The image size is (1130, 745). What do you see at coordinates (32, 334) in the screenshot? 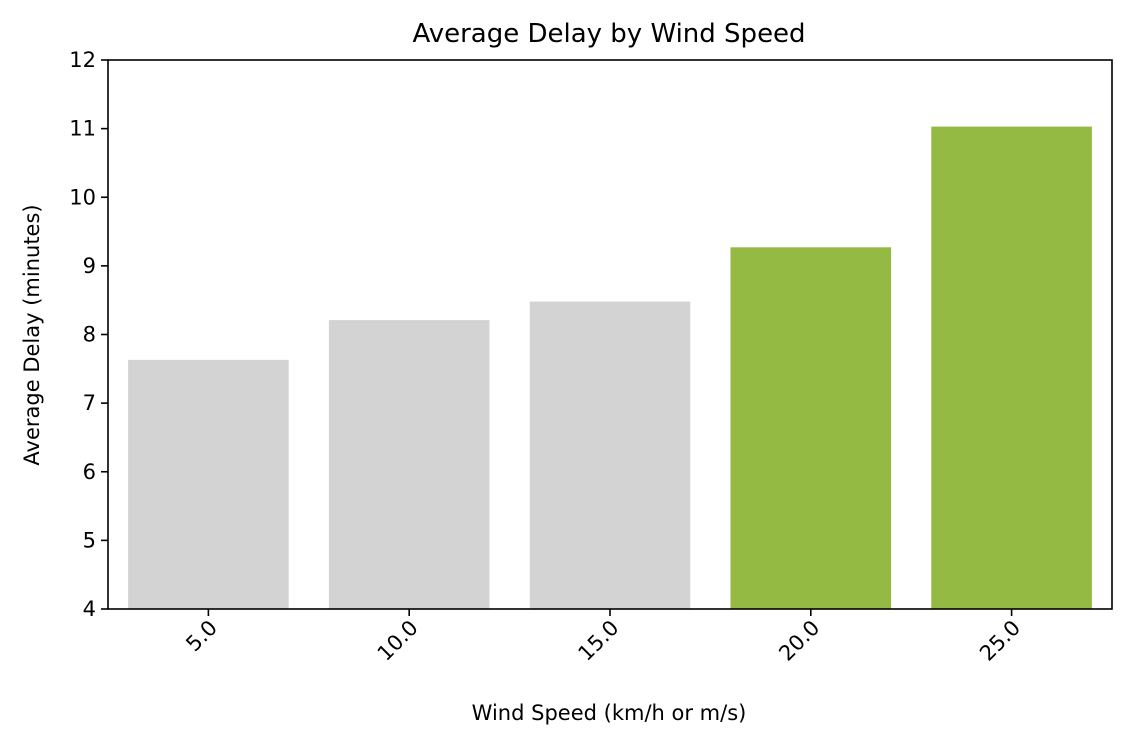
I see `y-axis-title: Average Delay (minutes)` at bounding box center [32, 334].